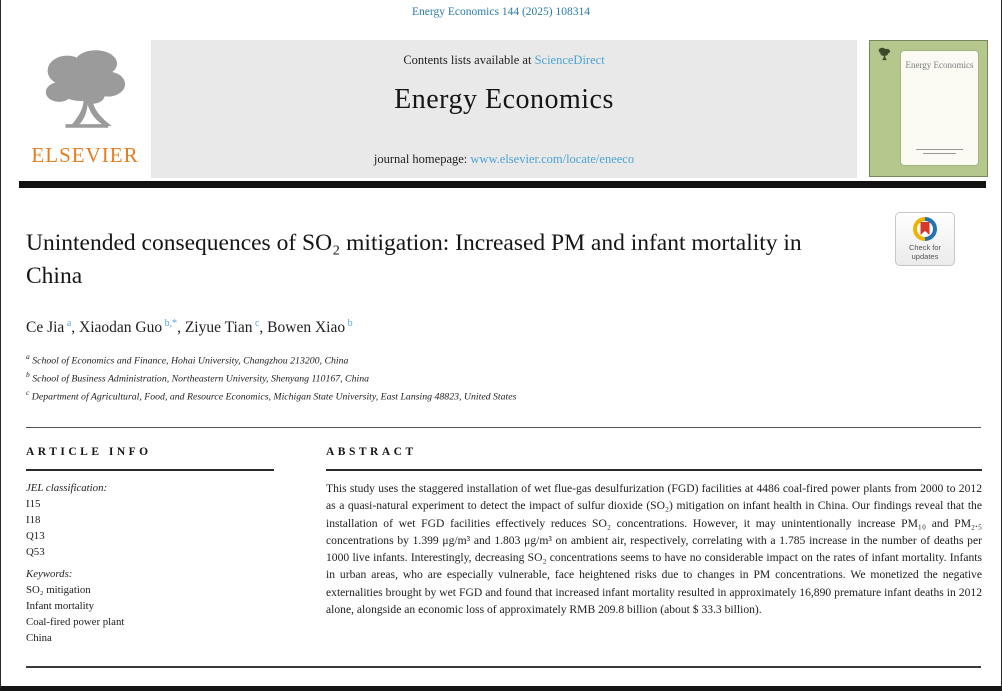 The height and width of the screenshot is (691, 1002). What do you see at coordinates (68, 323) in the screenshot?
I see `author-affiliation-ref: a` at bounding box center [68, 323].